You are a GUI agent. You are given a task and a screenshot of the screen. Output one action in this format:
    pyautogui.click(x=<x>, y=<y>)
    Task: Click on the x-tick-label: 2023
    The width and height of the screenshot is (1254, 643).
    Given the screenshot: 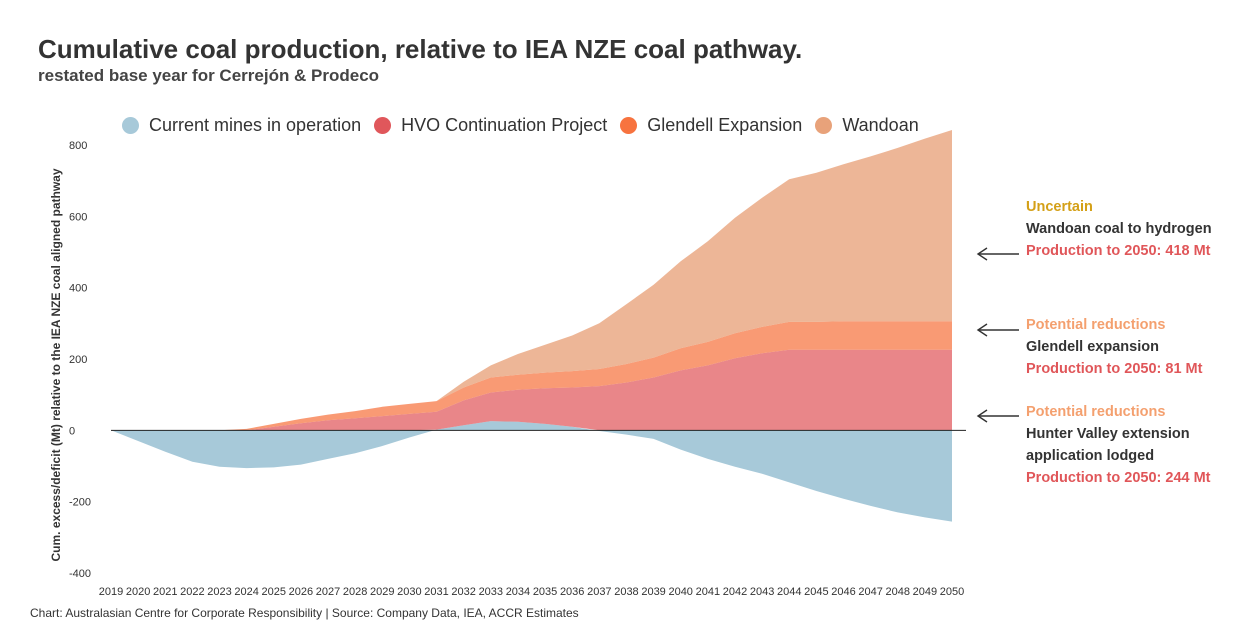 What is the action you would take?
    pyautogui.click(x=219, y=592)
    